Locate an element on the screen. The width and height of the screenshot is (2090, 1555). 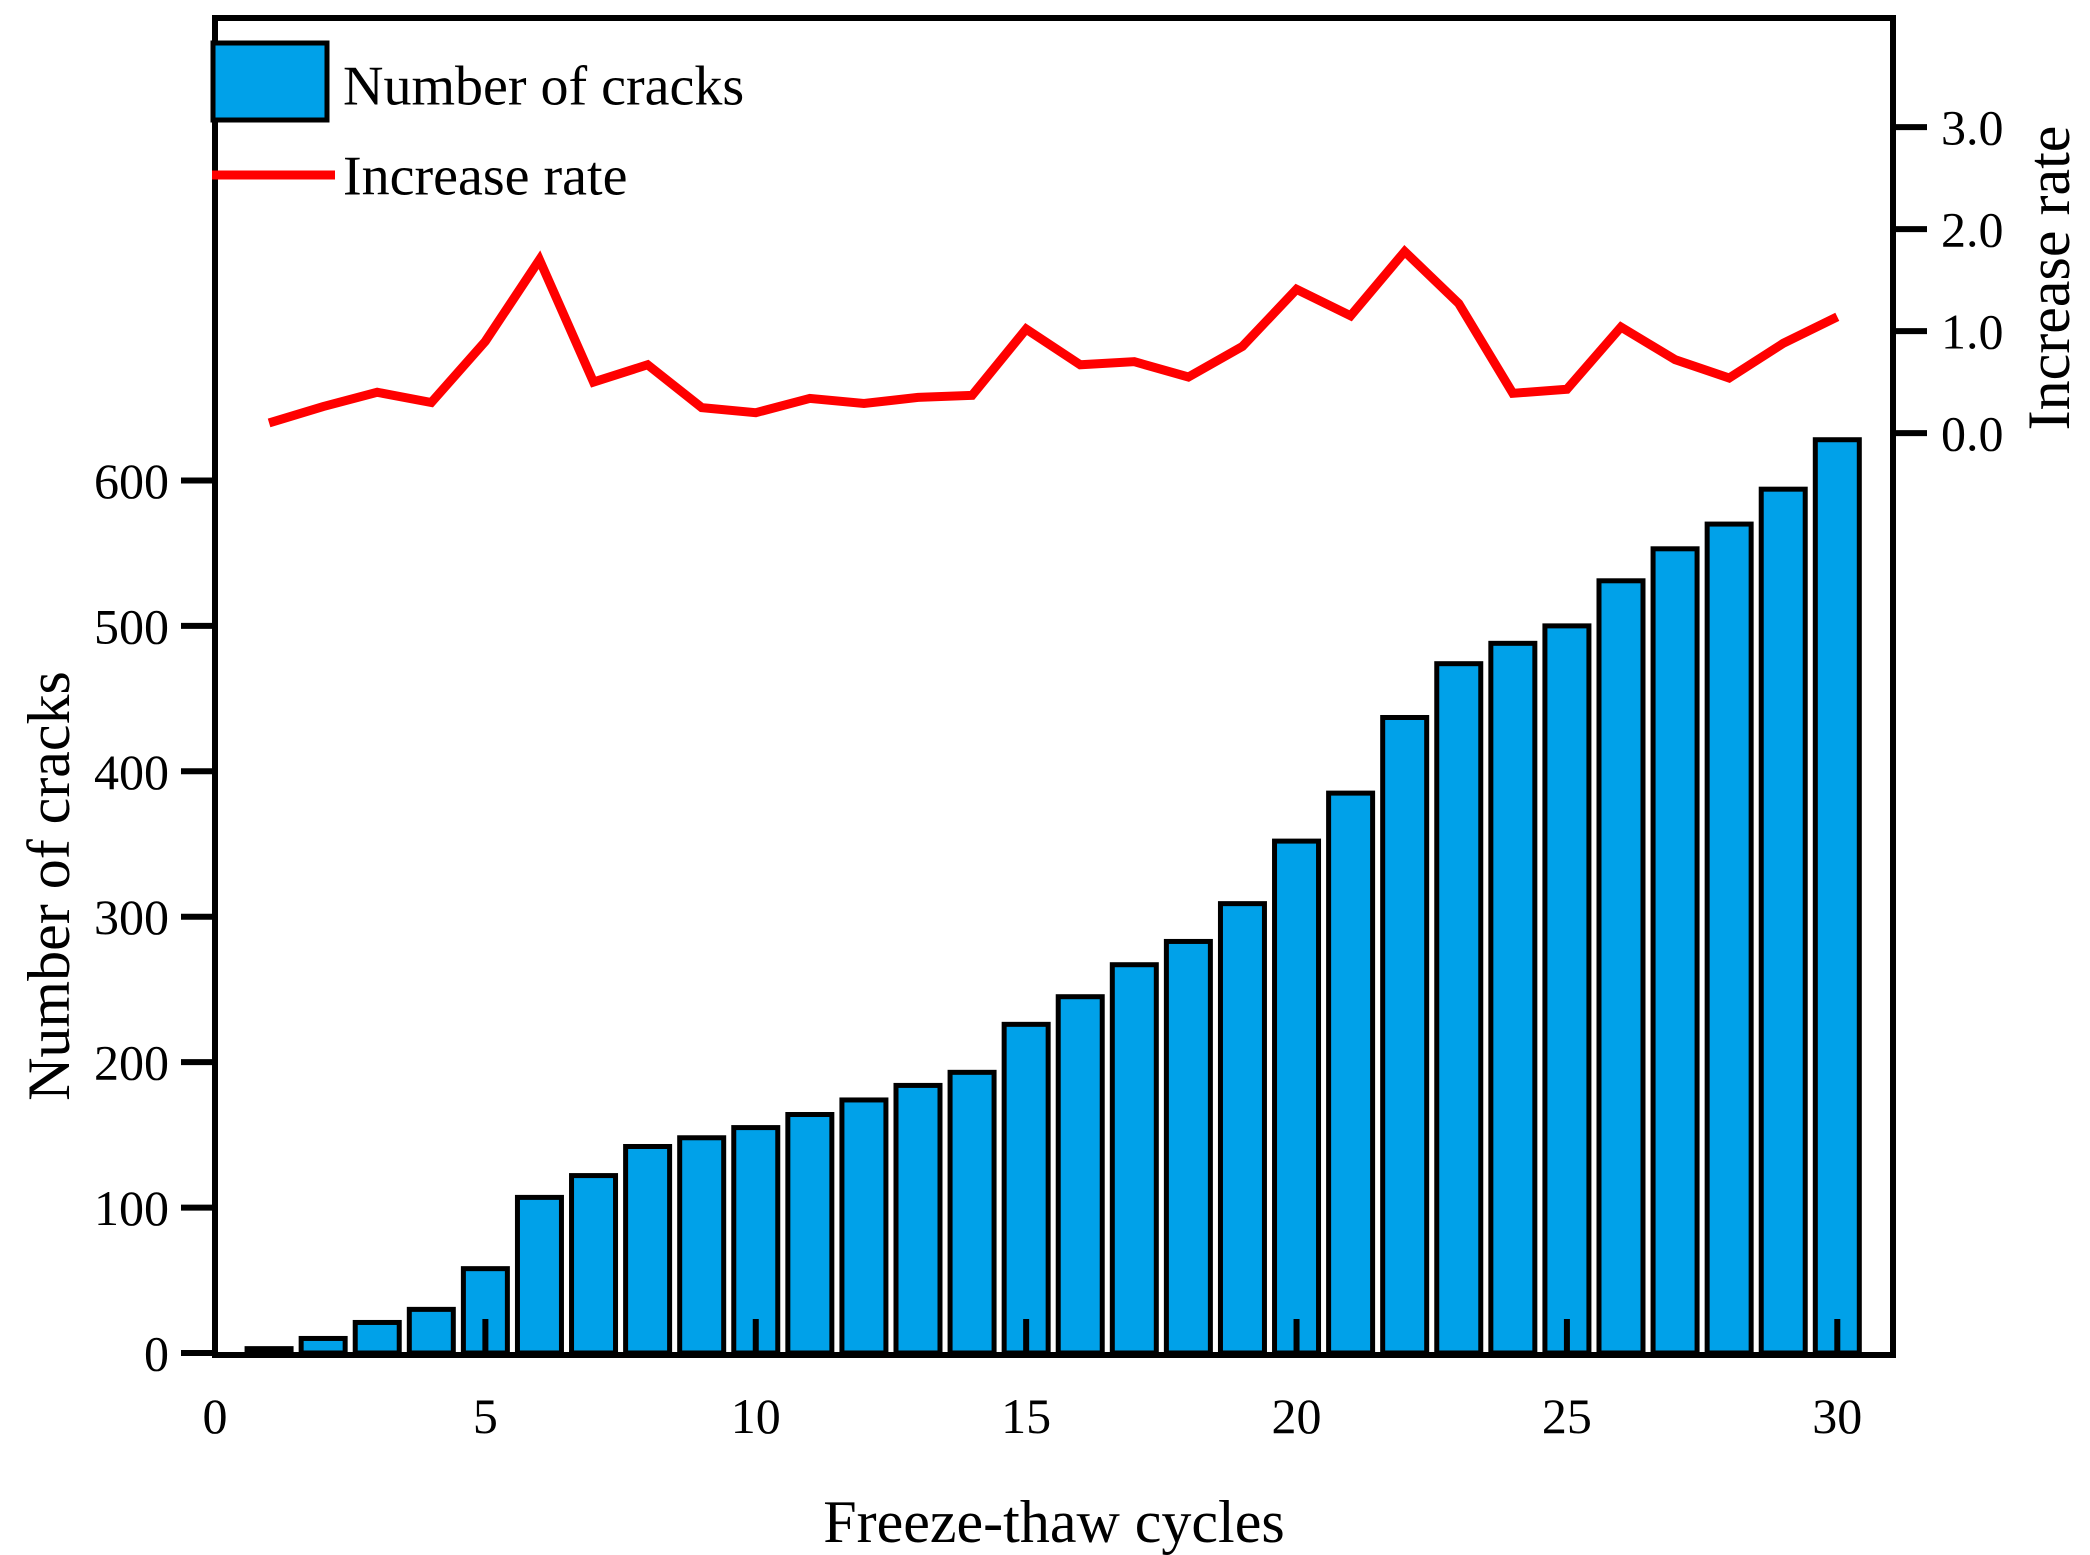
y-left-tick-label: 100 is located at coordinates (131, 1208).